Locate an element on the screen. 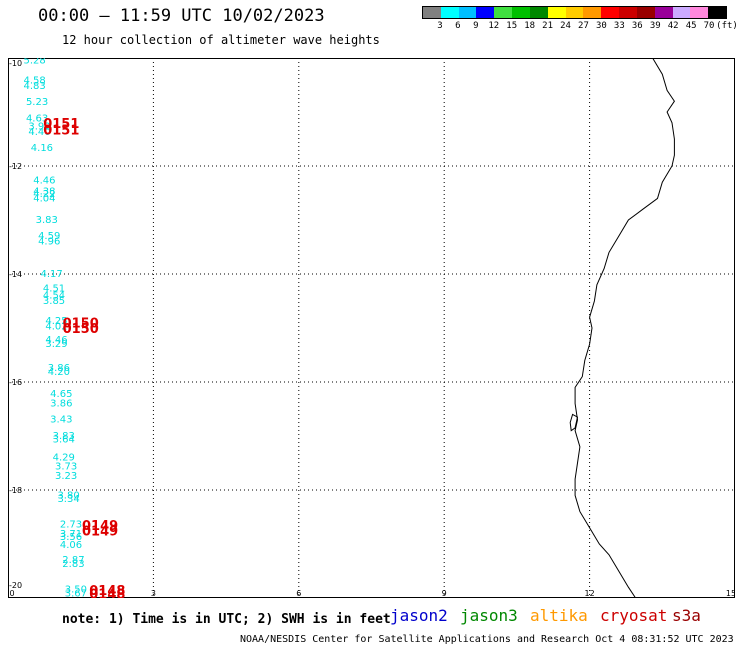 The width and height of the screenshot is (740, 650). legend-jason2: jason2 is located at coordinates (419, 615).